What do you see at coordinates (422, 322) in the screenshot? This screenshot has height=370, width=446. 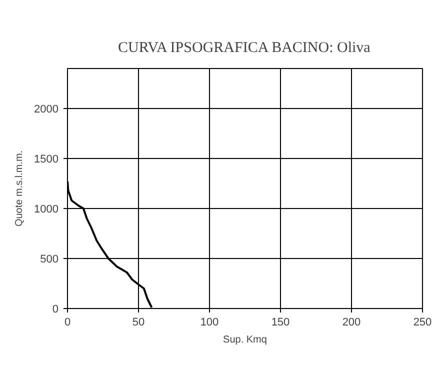 I see `x-tick-label: 250` at bounding box center [422, 322].